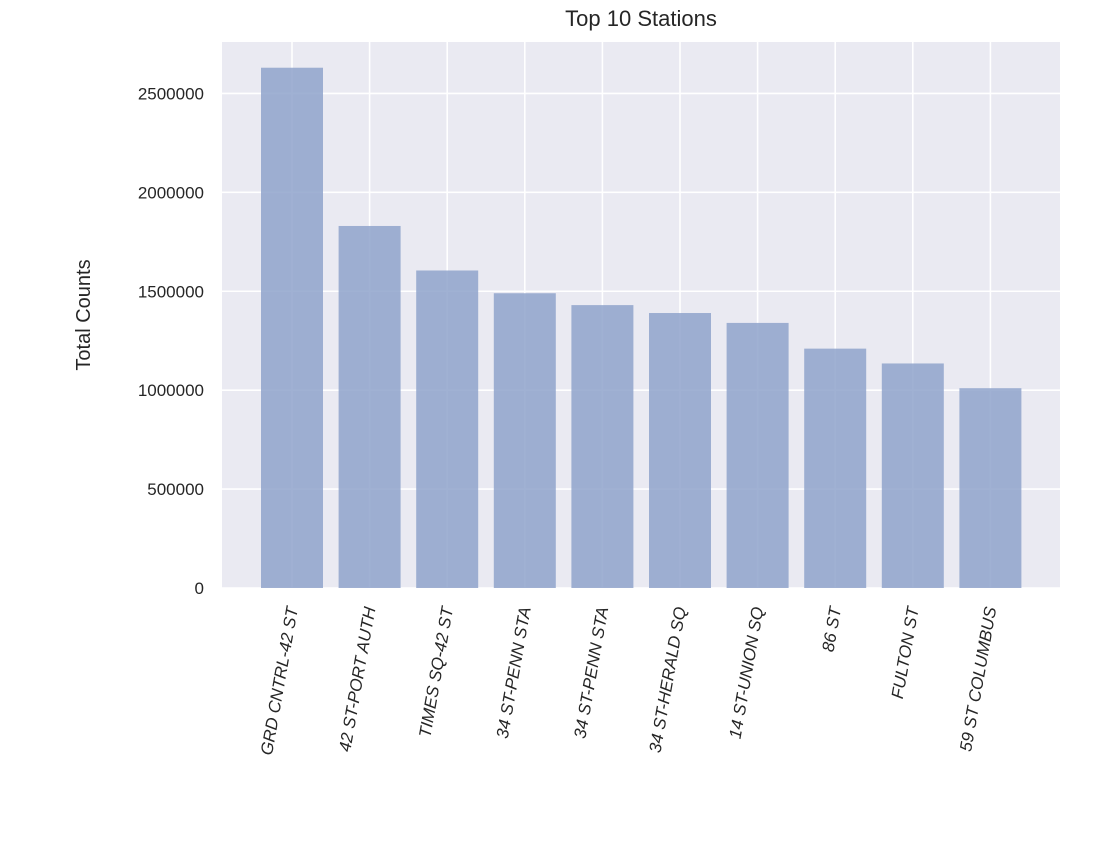 The width and height of the screenshot is (1104, 852). What do you see at coordinates (668, 679) in the screenshot?
I see `x-tick-label: 34 ST-HERALD SQ` at bounding box center [668, 679].